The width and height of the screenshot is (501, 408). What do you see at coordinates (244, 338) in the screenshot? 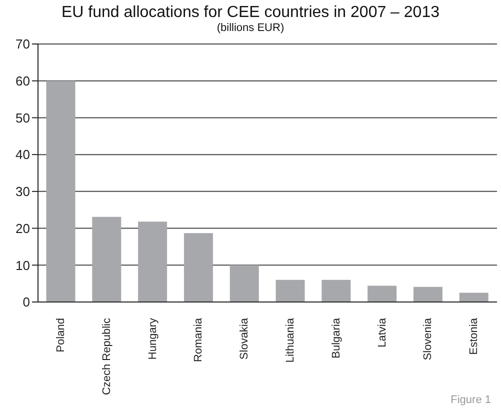
I see `x-tick-label: Slovakia` at bounding box center [244, 338].